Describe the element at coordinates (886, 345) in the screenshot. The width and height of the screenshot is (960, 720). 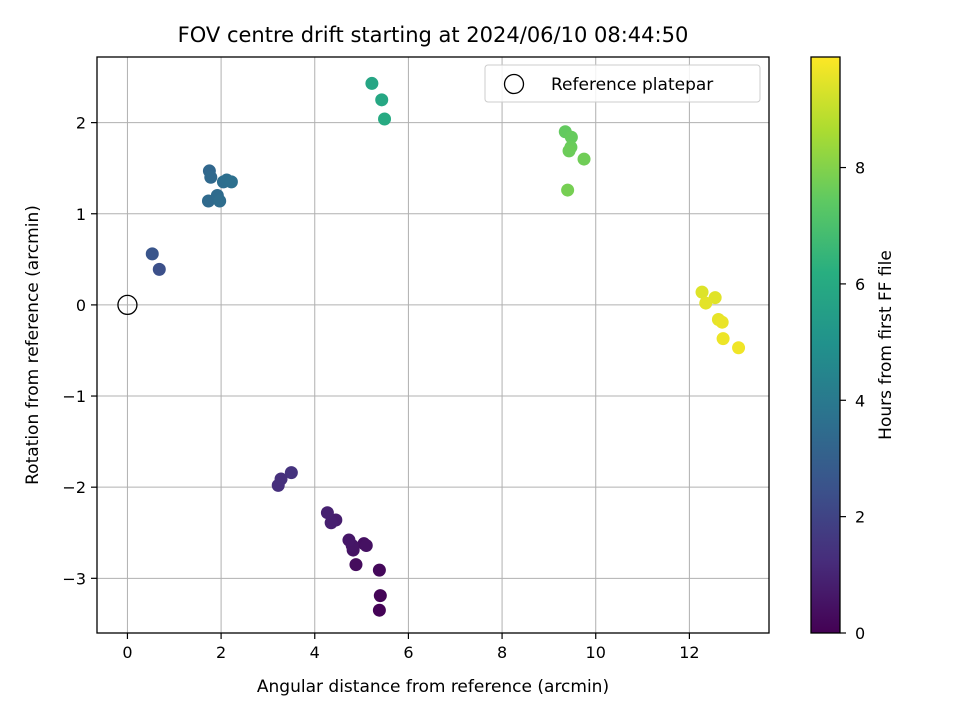
I see `colorbar-label: Hours from first FF file` at that location.